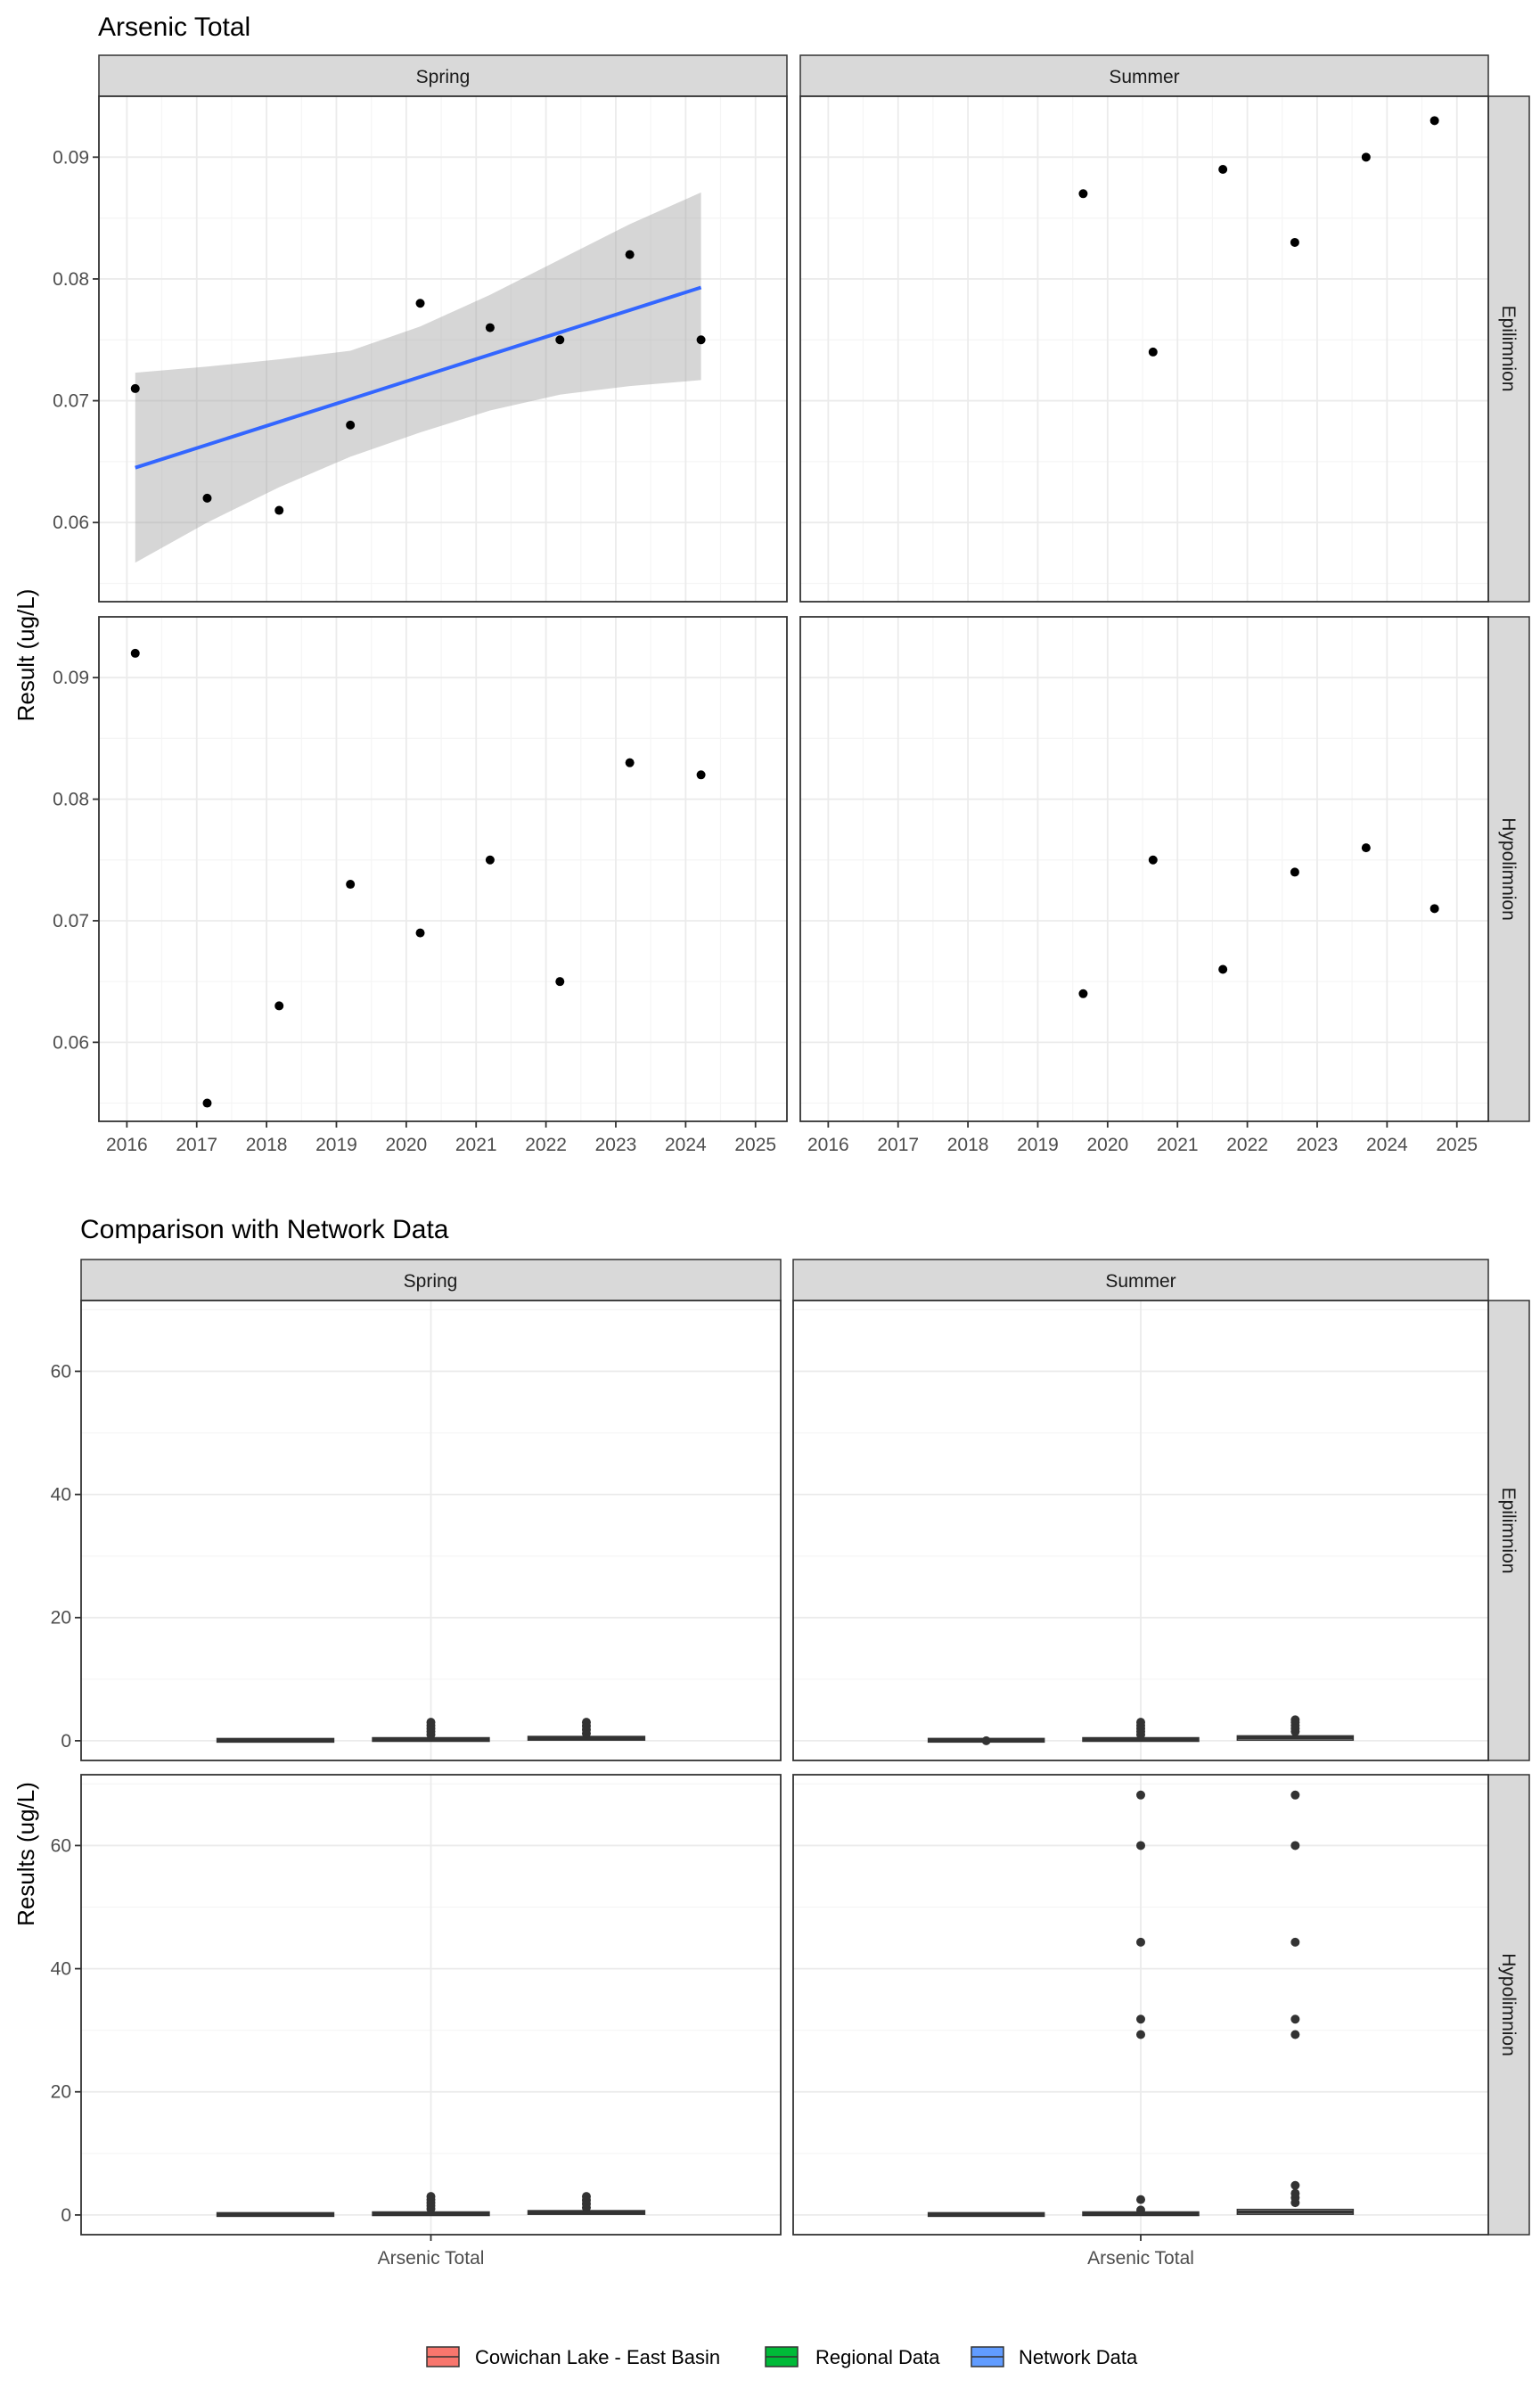 The image size is (1540, 2396). Describe the element at coordinates (786, 2252) in the screenshot. I see `chart-2-x-axis-ticks: Arsenic Total Arsenic Total` at that location.